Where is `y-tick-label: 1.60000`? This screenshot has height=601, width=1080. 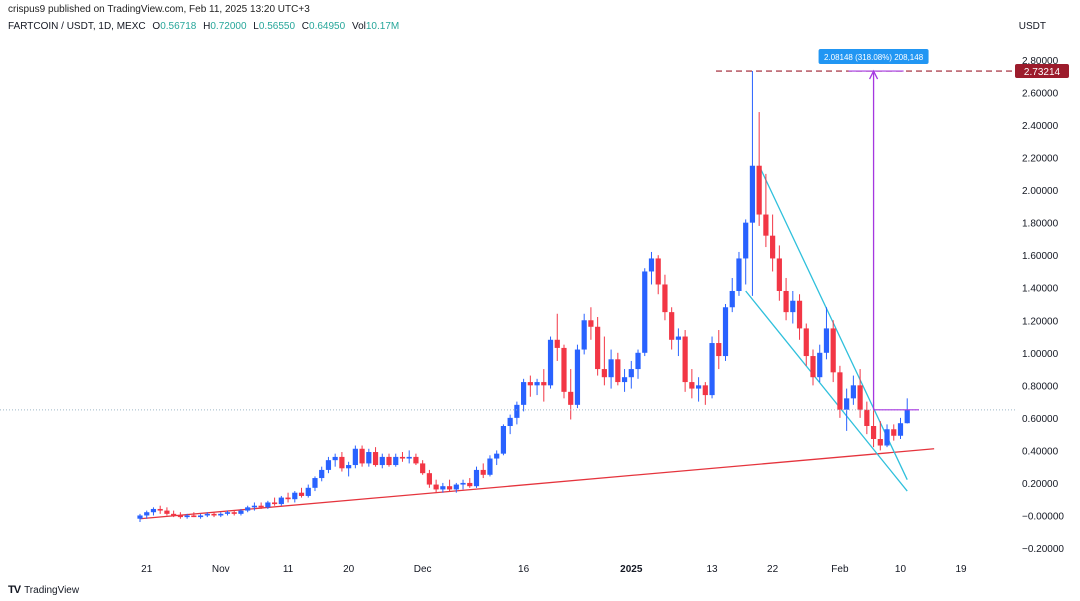
y-tick-label: 1.60000 is located at coordinates (1040, 256).